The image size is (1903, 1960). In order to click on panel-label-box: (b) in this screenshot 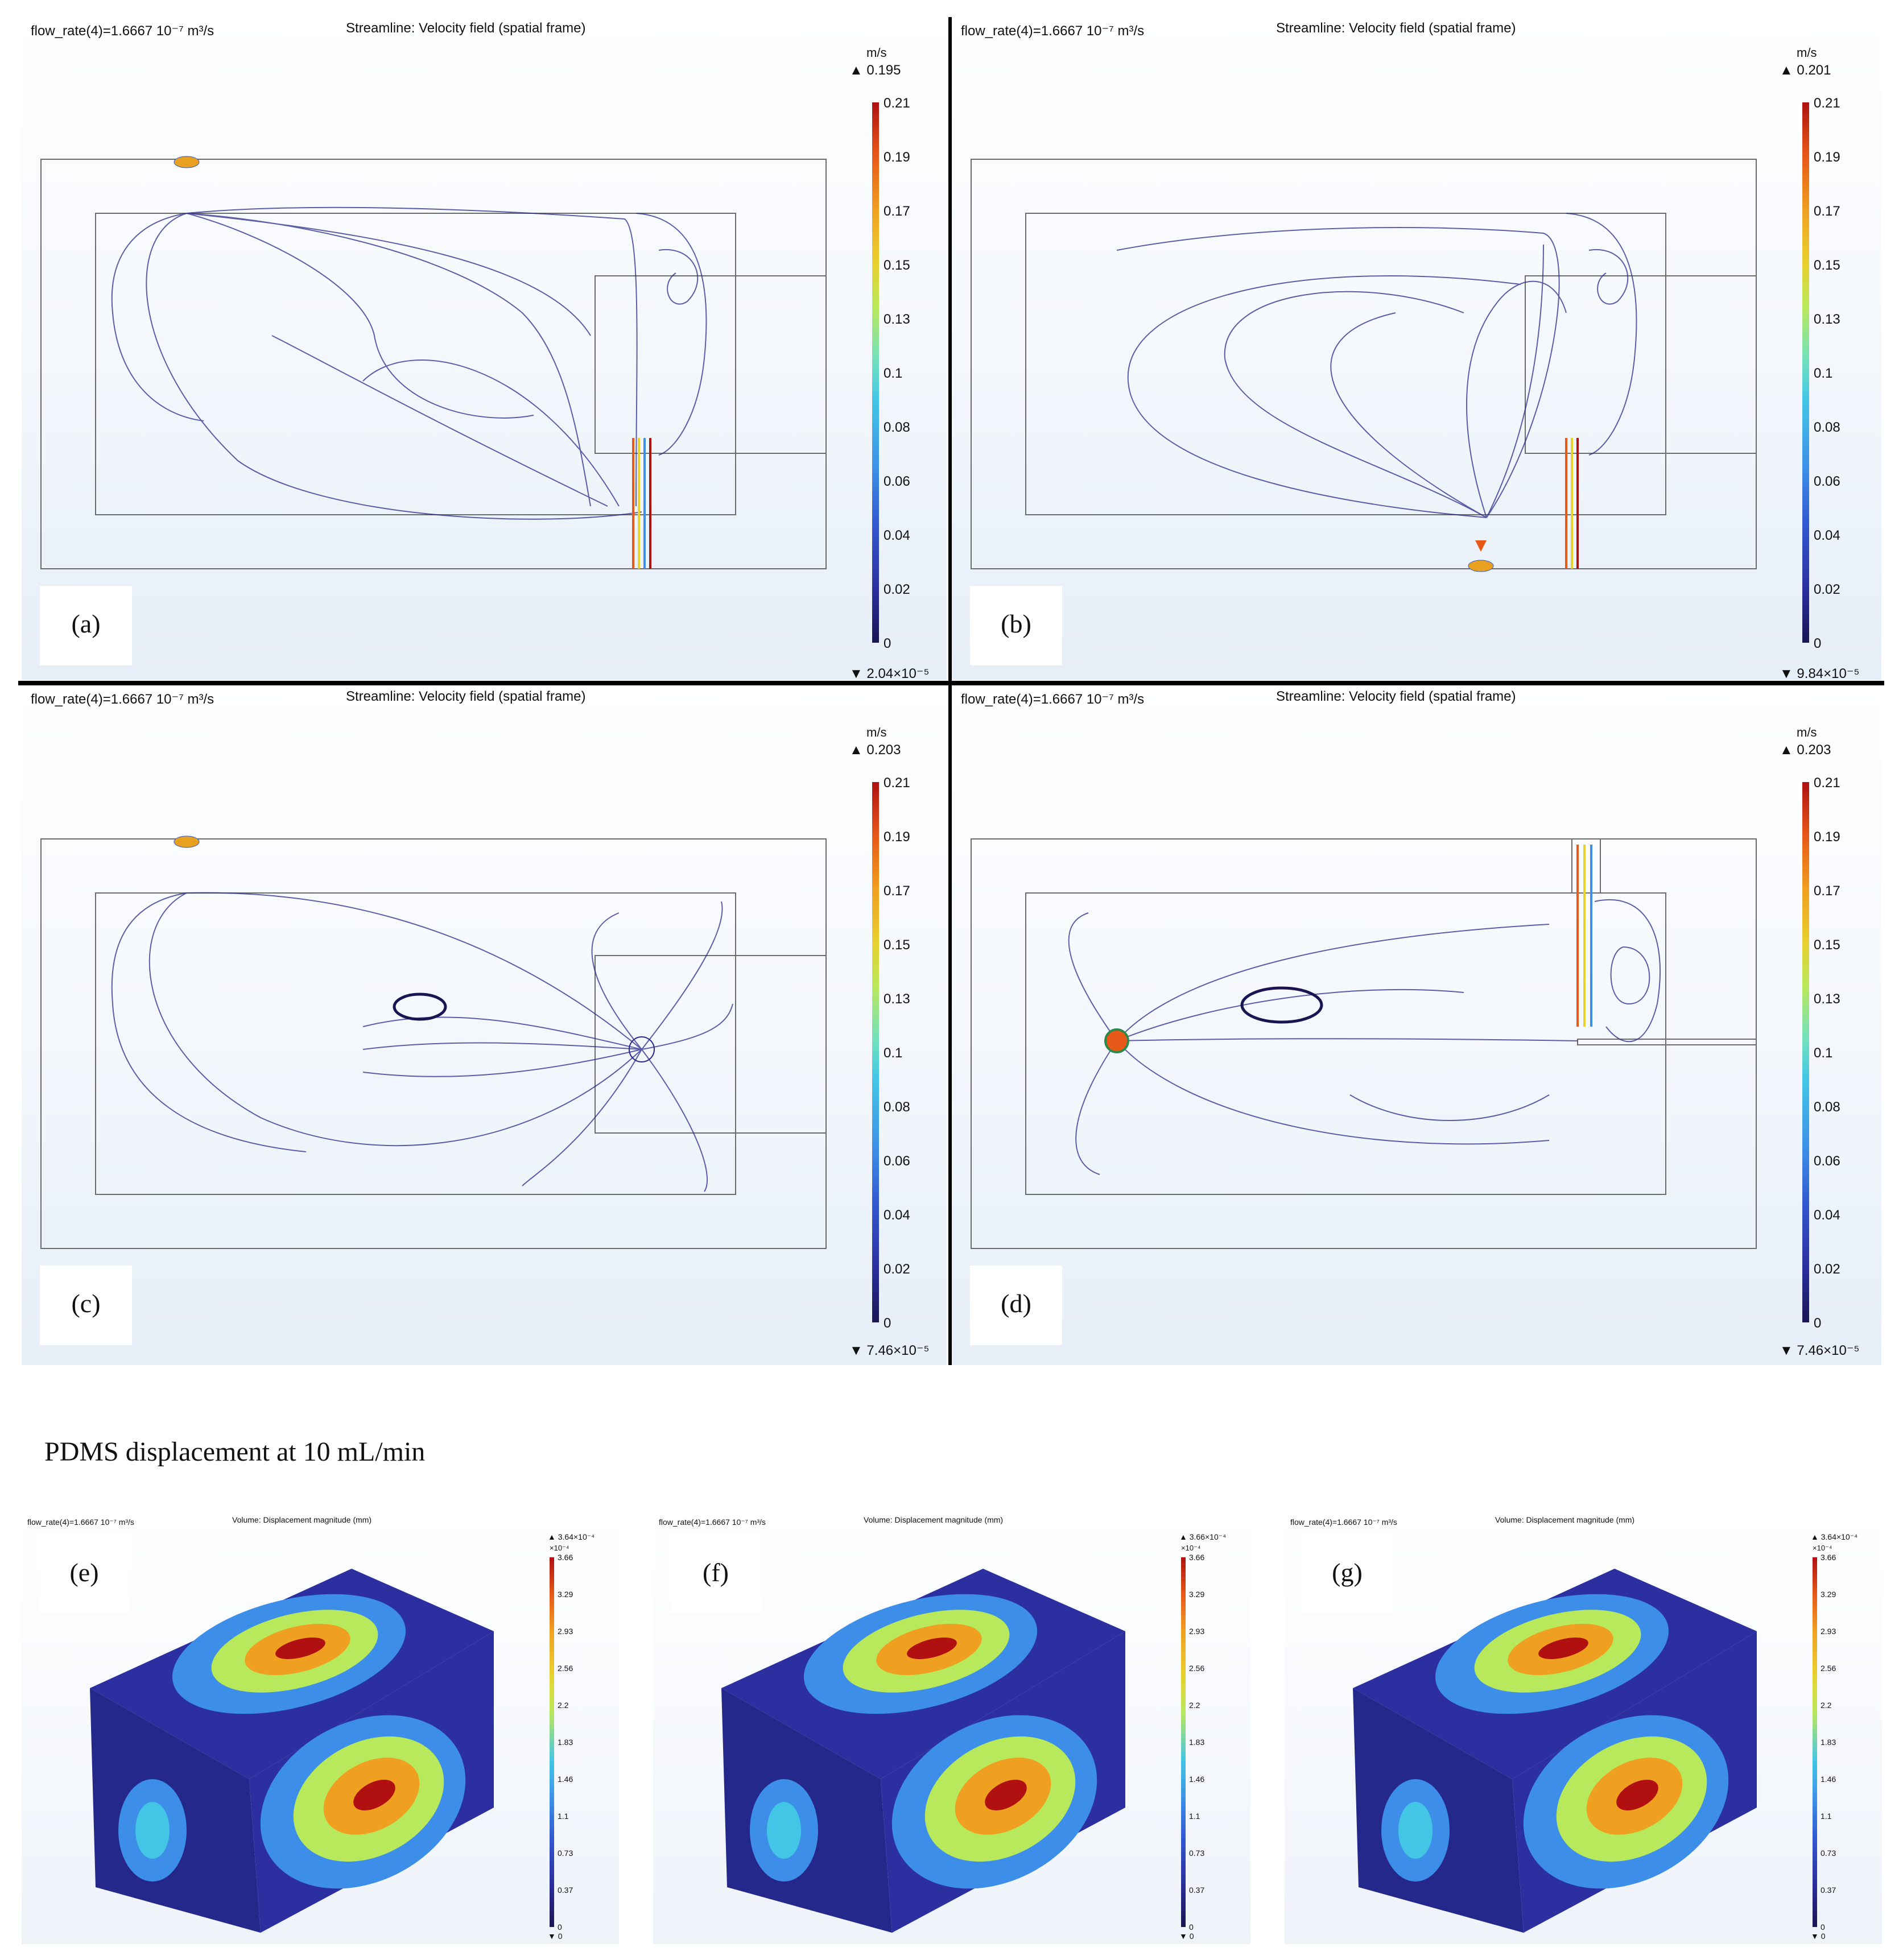, I will do `click(1016, 625)`.